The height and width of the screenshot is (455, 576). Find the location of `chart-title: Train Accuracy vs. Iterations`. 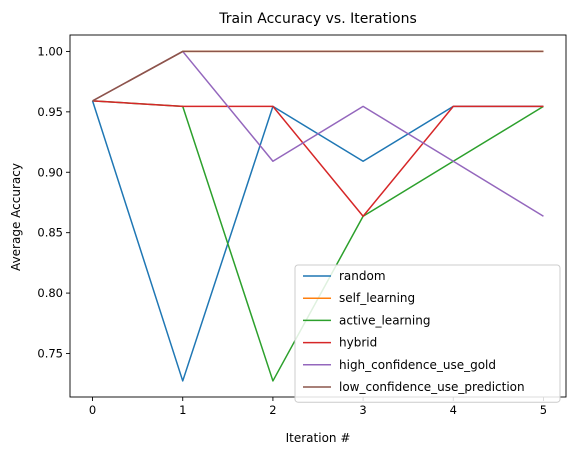

chart-title: Train Accuracy vs. Iterations is located at coordinates (317, 19).